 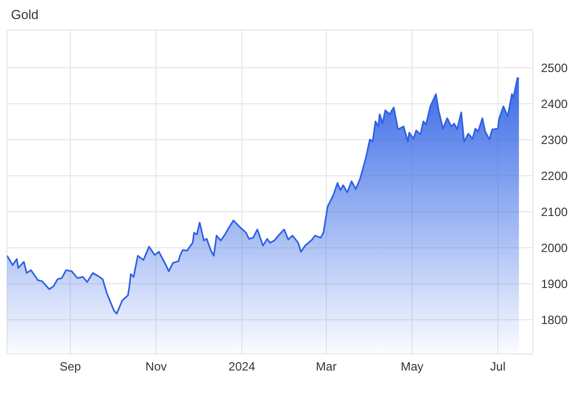 What do you see at coordinates (554, 284) in the screenshot?
I see `y-tick-label: 1900` at bounding box center [554, 284].